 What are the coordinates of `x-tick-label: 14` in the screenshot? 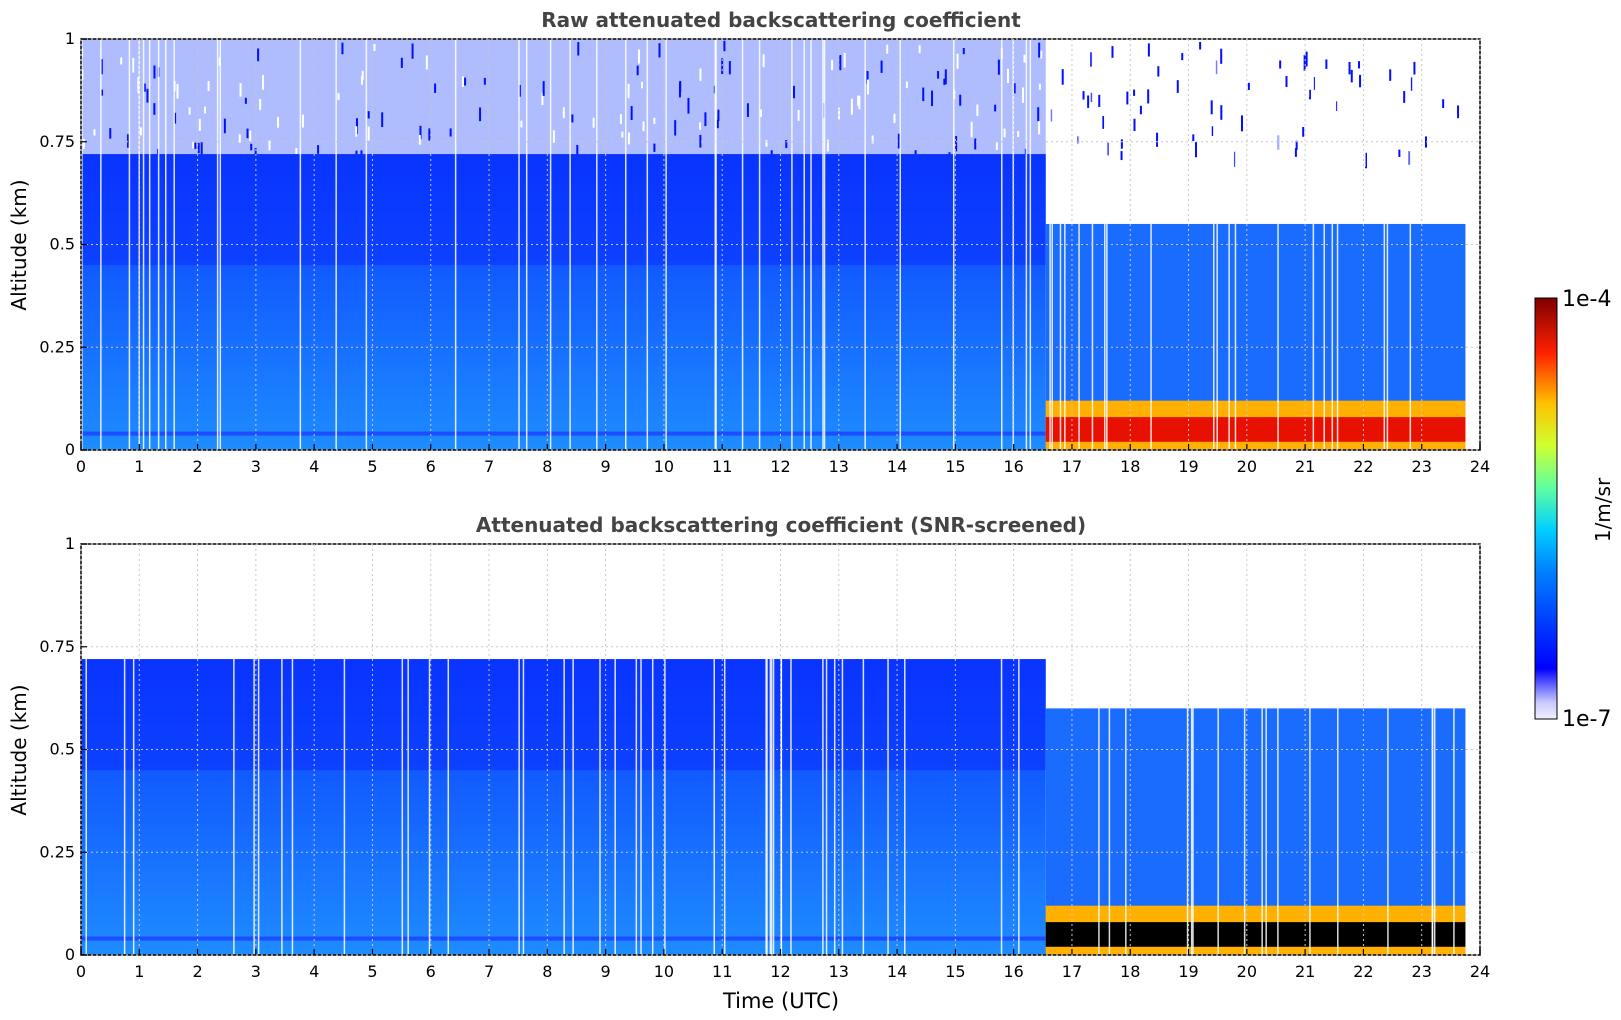 It's located at (897, 971).